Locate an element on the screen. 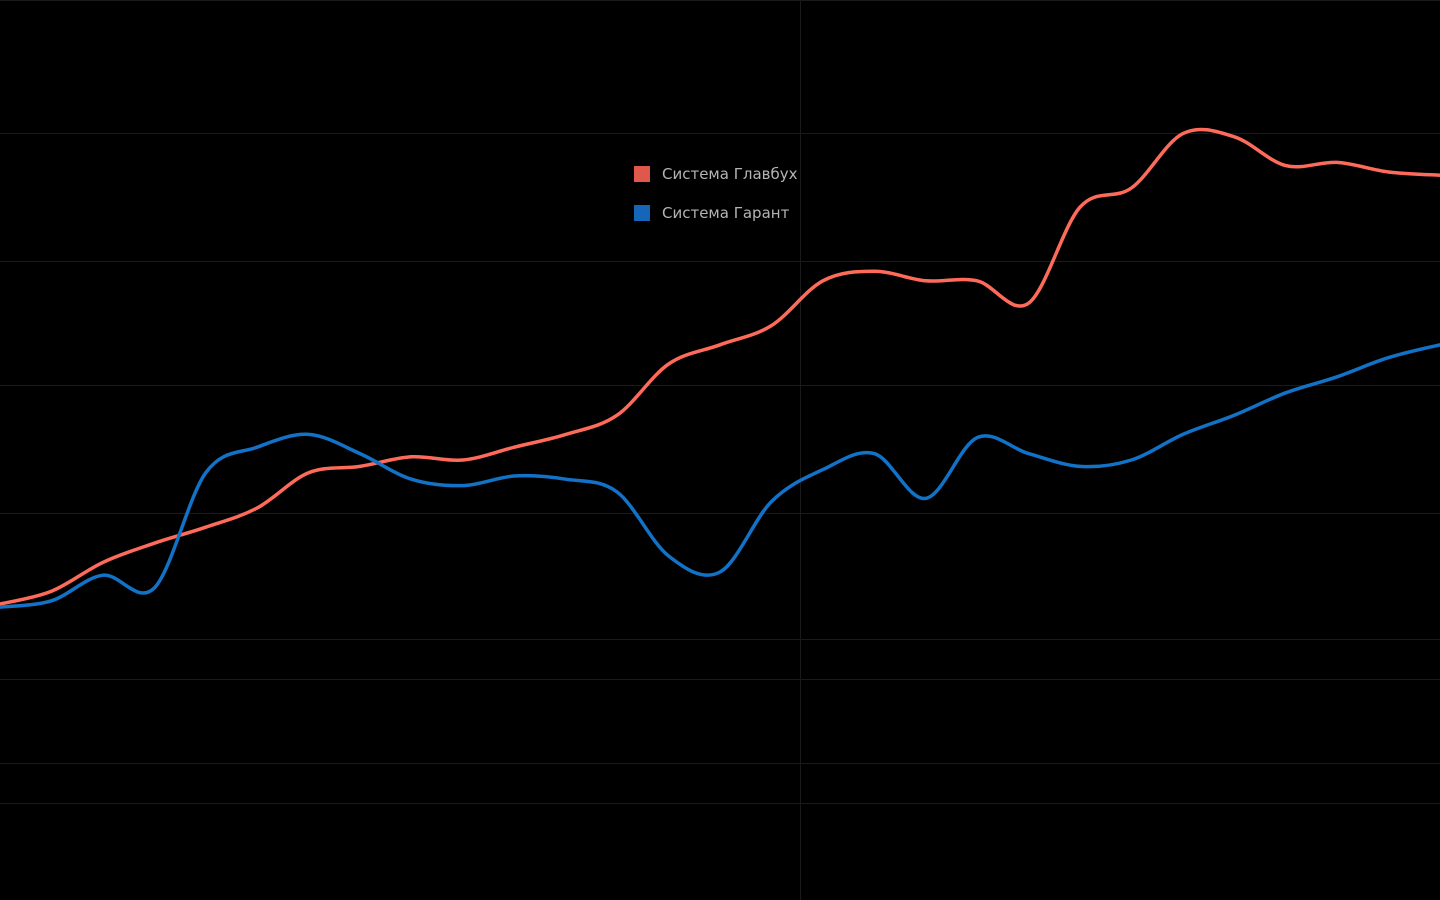  chart-legend: Система Главбух Система Гарант is located at coordinates (715, 203).